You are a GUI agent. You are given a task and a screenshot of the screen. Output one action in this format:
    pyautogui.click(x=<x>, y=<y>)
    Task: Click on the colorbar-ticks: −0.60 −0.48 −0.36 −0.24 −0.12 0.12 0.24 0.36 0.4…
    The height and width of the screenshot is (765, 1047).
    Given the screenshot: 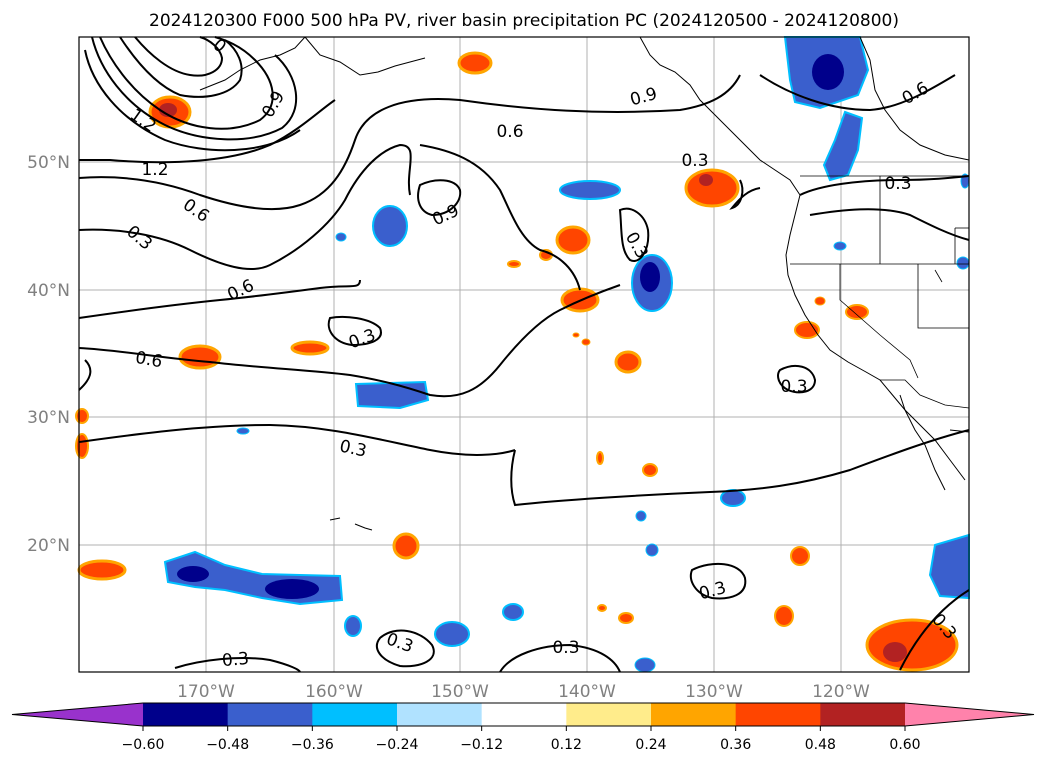 What is the action you would take?
    pyautogui.click(x=521, y=739)
    